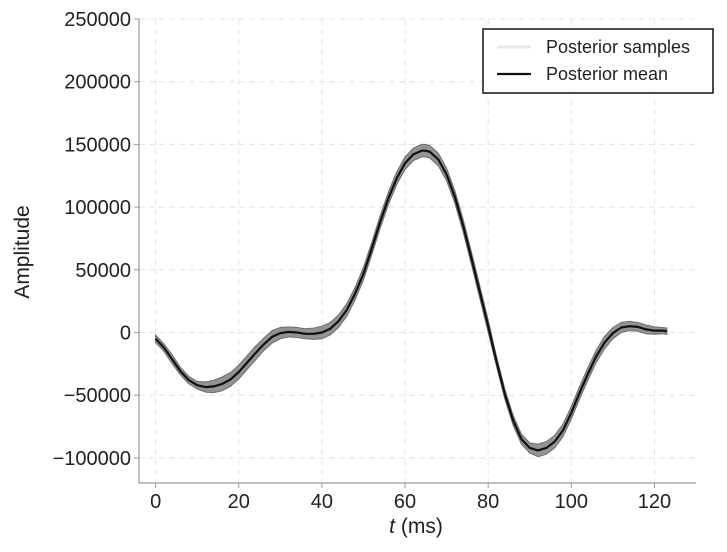 The height and width of the screenshot is (552, 727). What do you see at coordinates (405, 502) in the screenshot?
I see `x-tick-label: 60` at bounding box center [405, 502].